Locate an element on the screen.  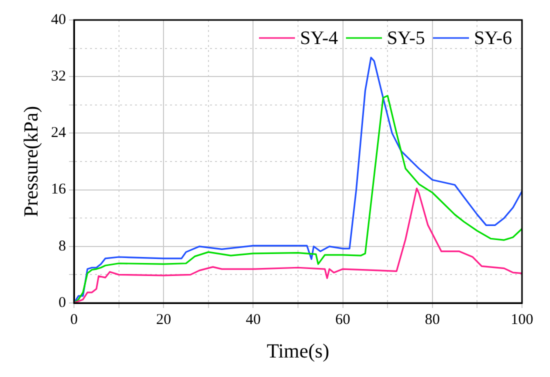
legend-label: SY-4 is located at coordinates (319, 38).